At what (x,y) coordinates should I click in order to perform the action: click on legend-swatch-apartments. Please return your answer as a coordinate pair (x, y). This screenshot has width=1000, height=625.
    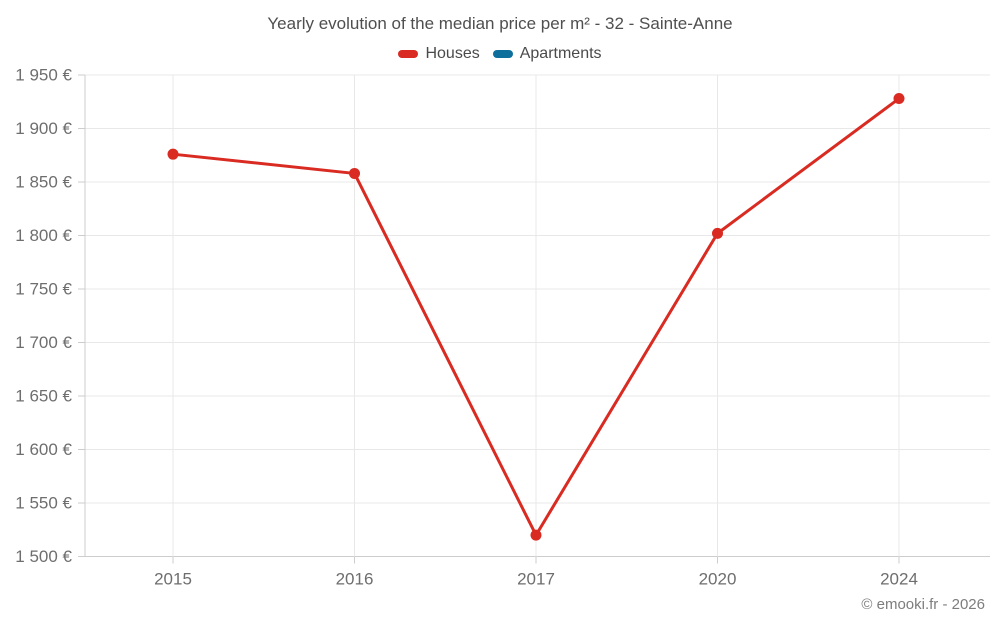
    Looking at the image, I should click on (502, 54).